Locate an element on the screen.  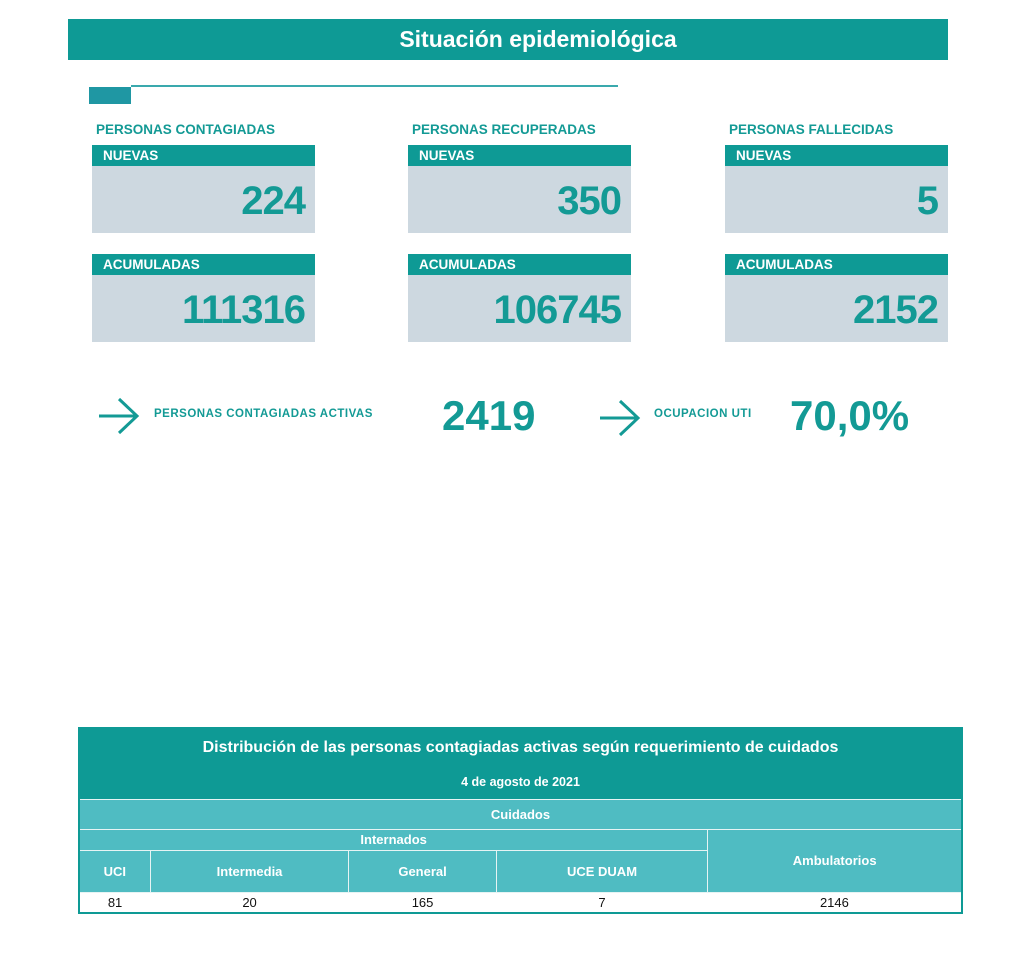
table-cell: 20 is located at coordinates (249, 902).